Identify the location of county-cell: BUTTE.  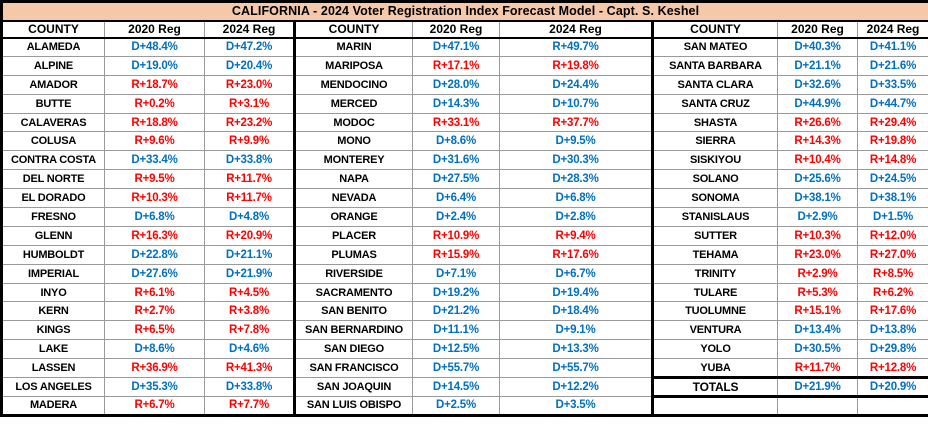
(53, 103).